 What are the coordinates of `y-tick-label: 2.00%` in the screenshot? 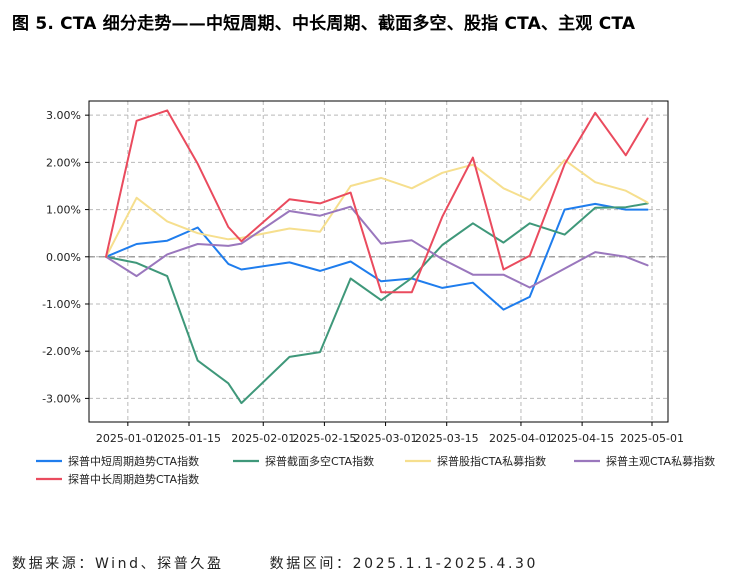 It's located at (63, 162).